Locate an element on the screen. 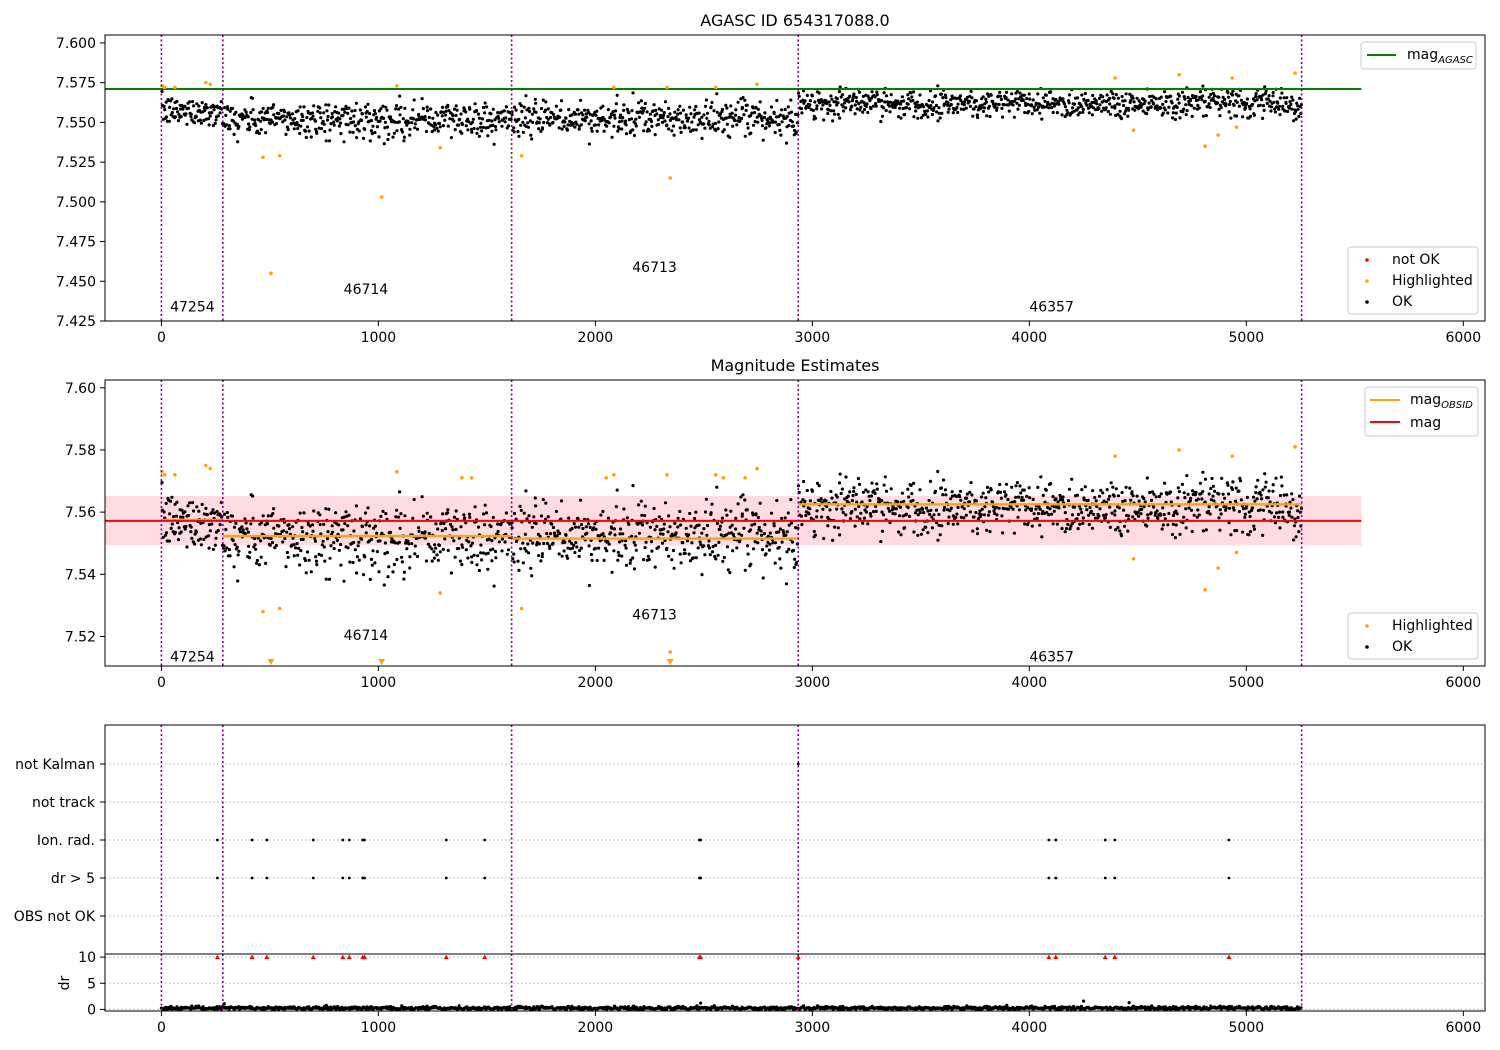 The width and height of the screenshot is (1500, 1050). flag-point is located at coordinates (217, 840).